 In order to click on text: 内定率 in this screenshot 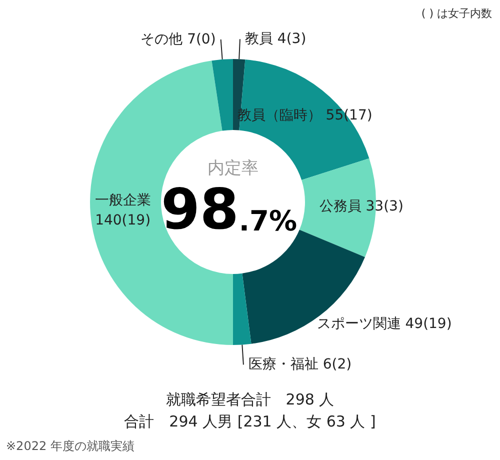, I will do `click(233, 168)`.